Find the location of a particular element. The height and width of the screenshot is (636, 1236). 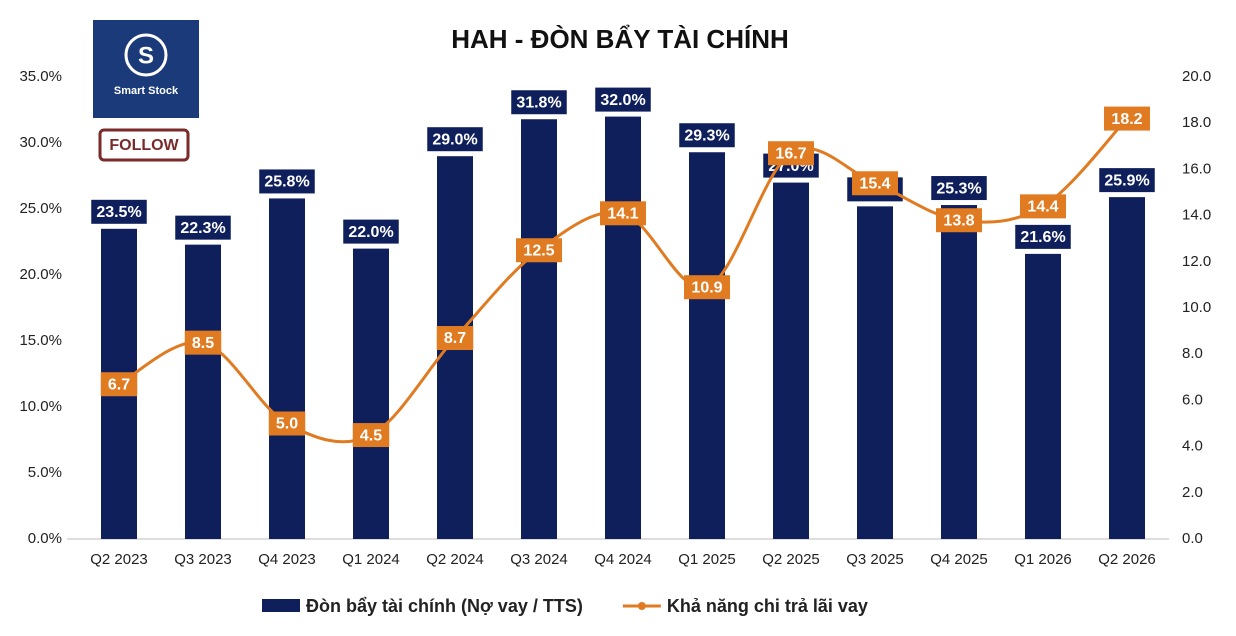

line-value-label: 14.4 is located at coordinates (1042, 207).